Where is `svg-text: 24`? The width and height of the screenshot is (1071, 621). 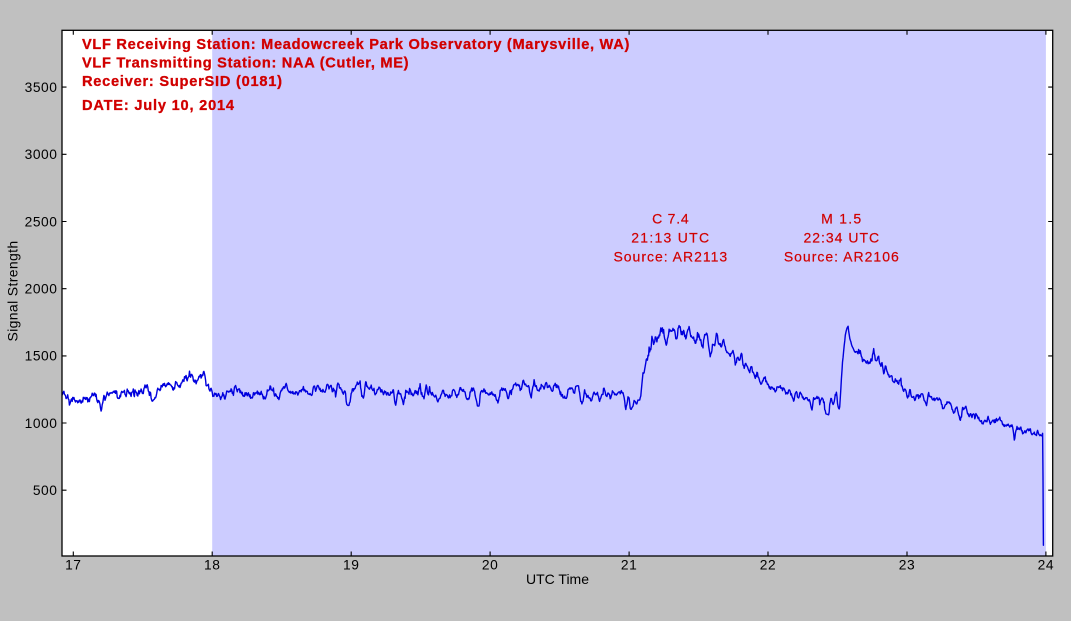
svg-text: 24 is located at coordinates (1046, 564).